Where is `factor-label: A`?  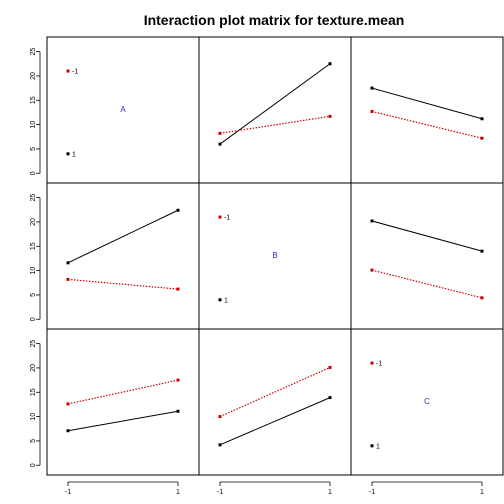
factor-label: A is located at coordinates (123, 109).